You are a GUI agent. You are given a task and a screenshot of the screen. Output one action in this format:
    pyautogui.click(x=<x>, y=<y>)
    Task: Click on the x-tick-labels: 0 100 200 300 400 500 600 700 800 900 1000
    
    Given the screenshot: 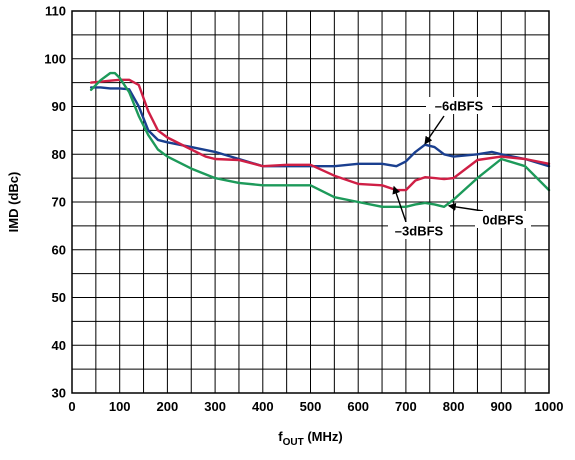 What is the action you would take?
    pyautogui.click(x=315, y=406)
    